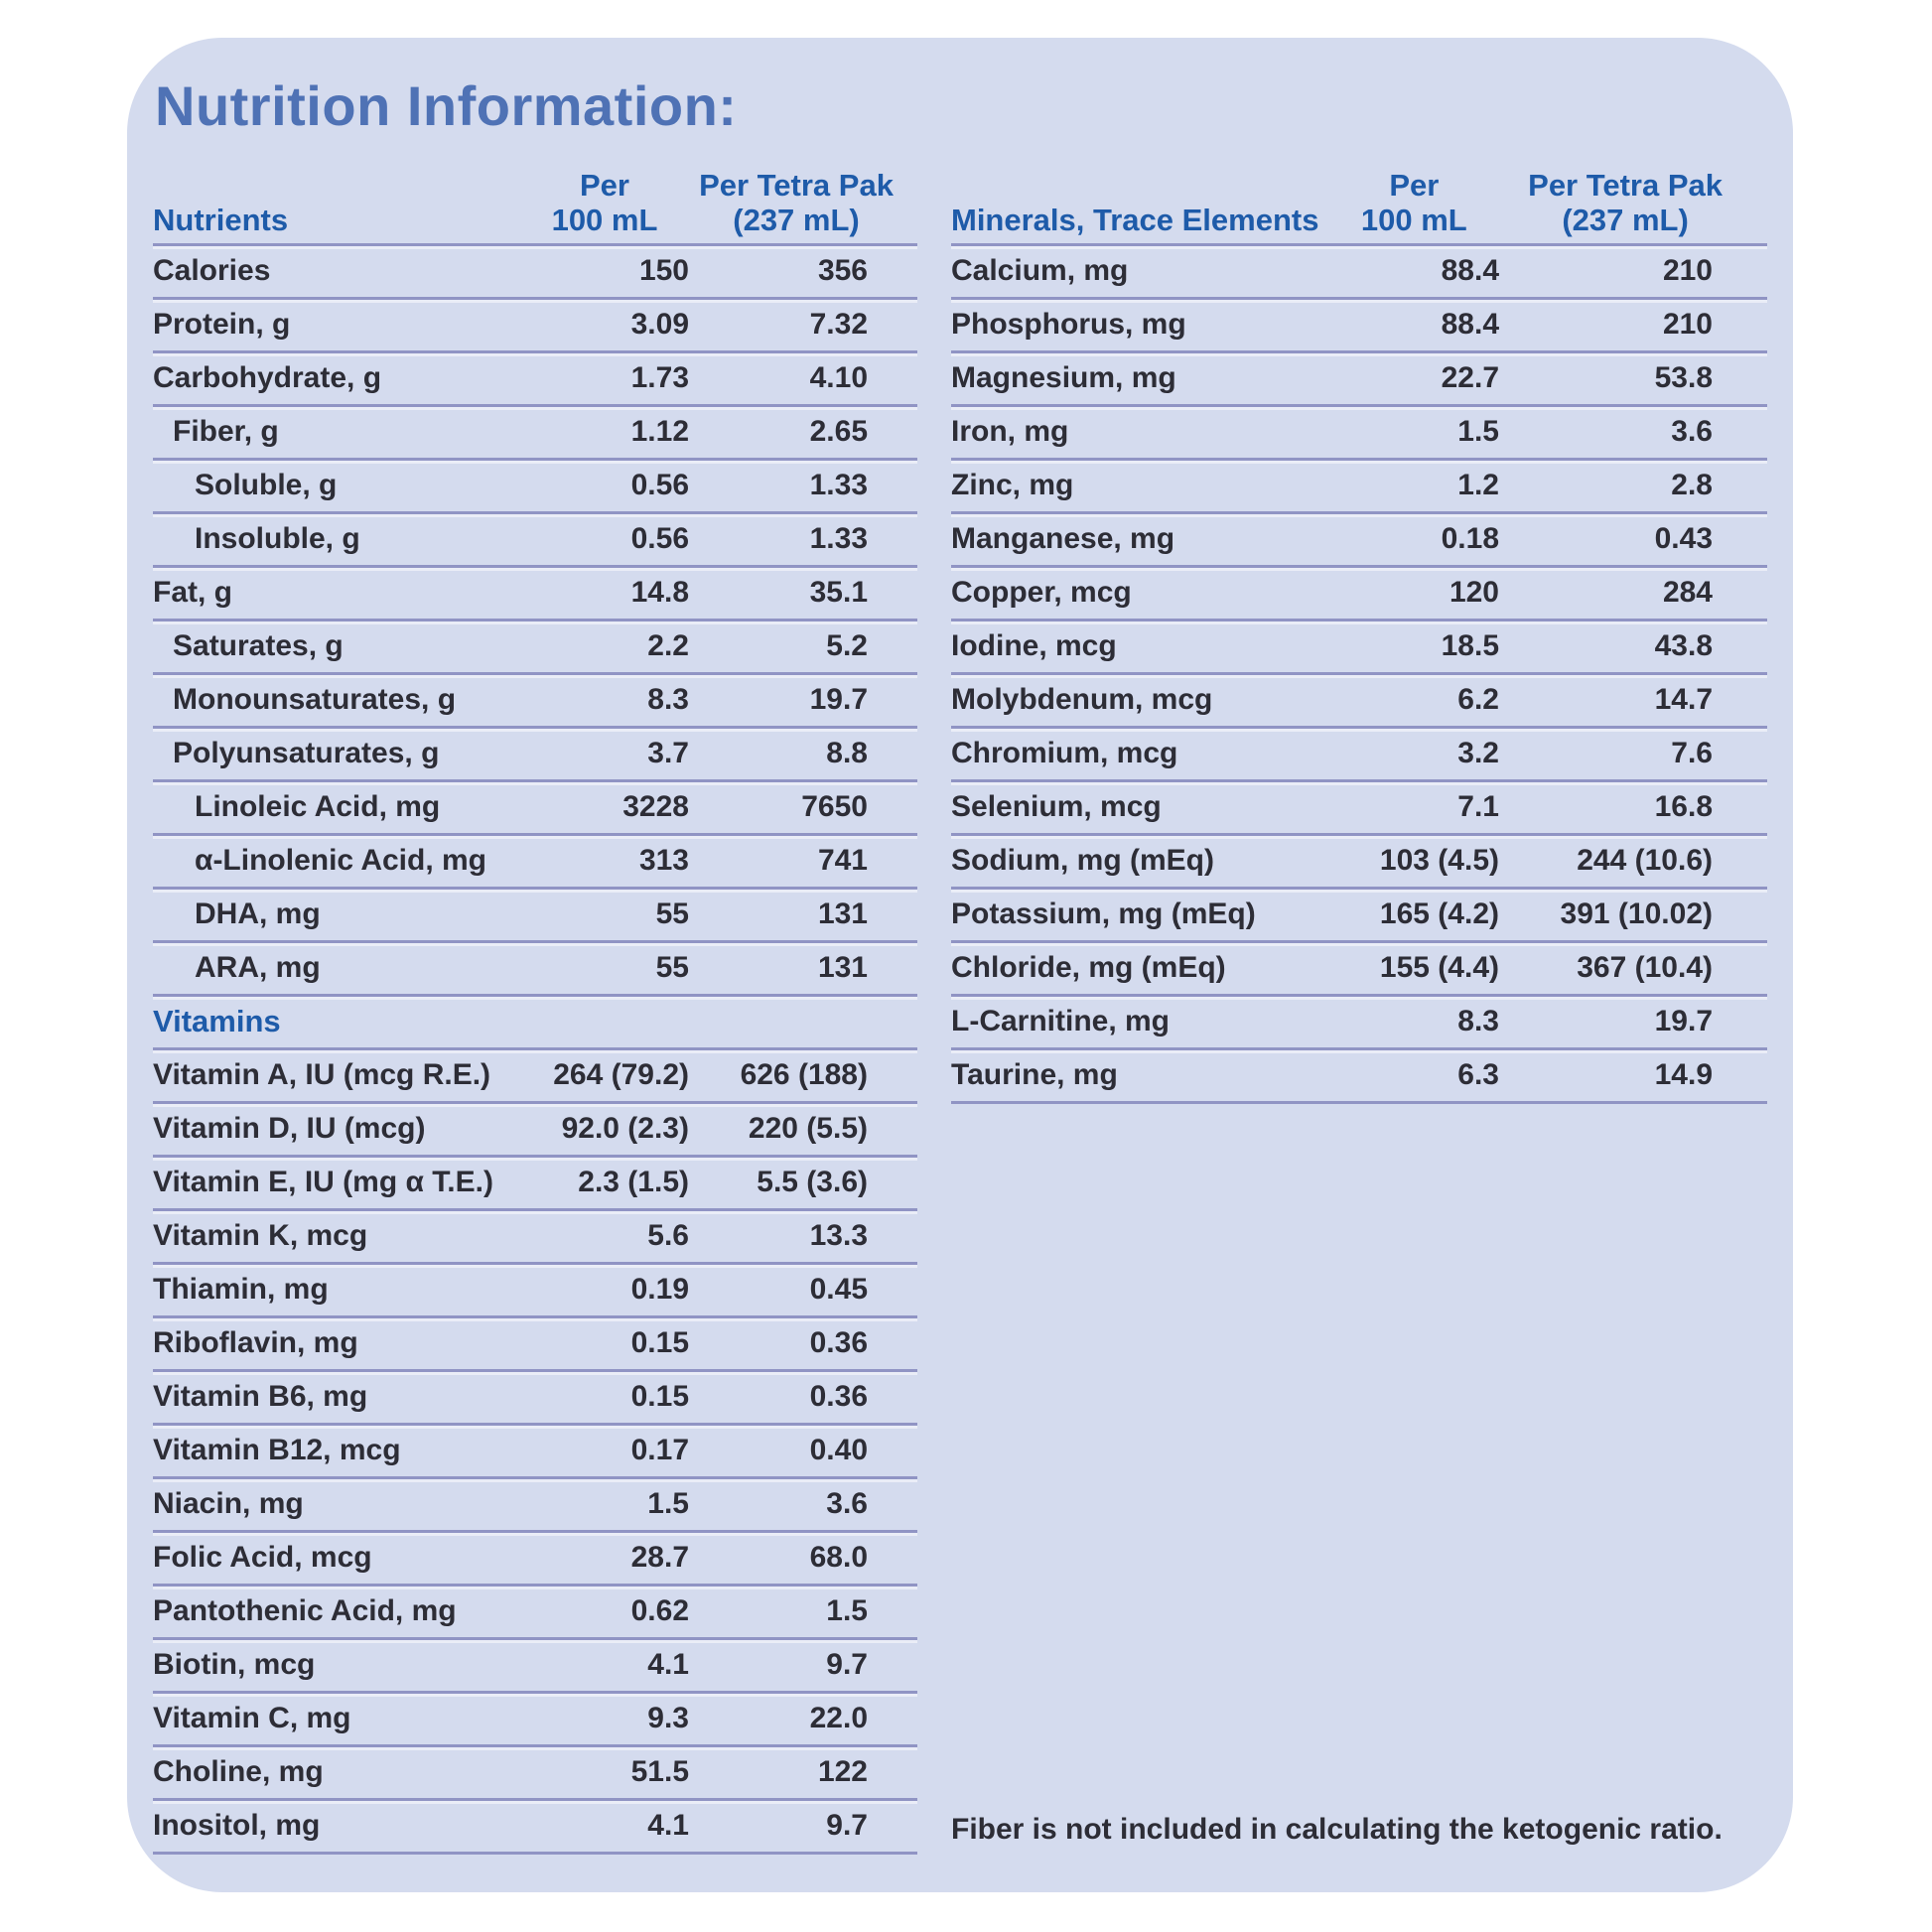 The width and height of the screenshot is (1932, 1932). I want to click on row-label: DHA, mg, so click(258, 914).